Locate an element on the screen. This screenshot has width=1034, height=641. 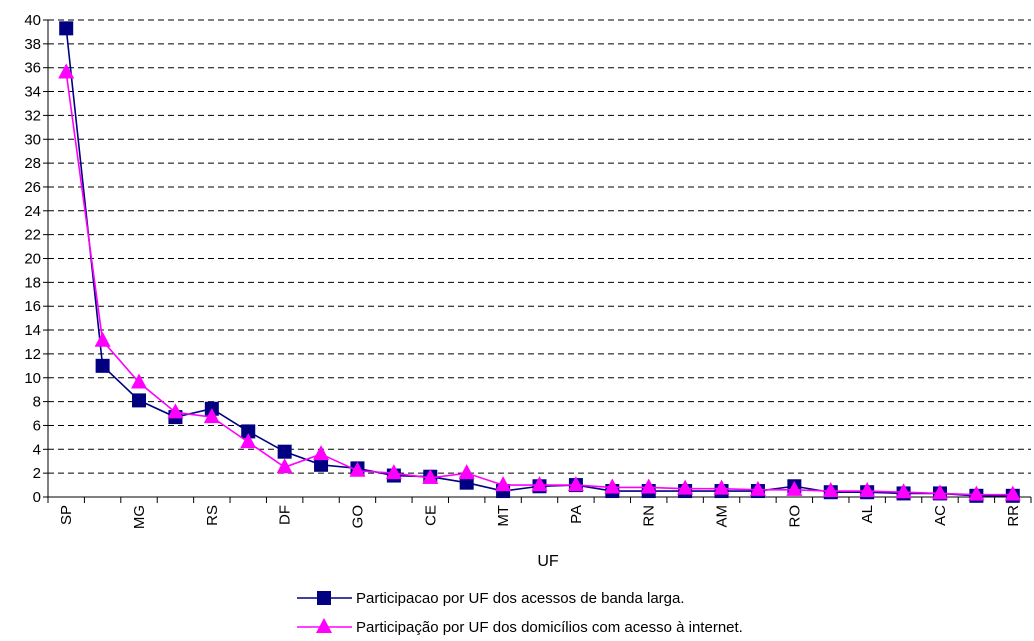
y-tick-label: 26 is located at coordinates (32, 187).